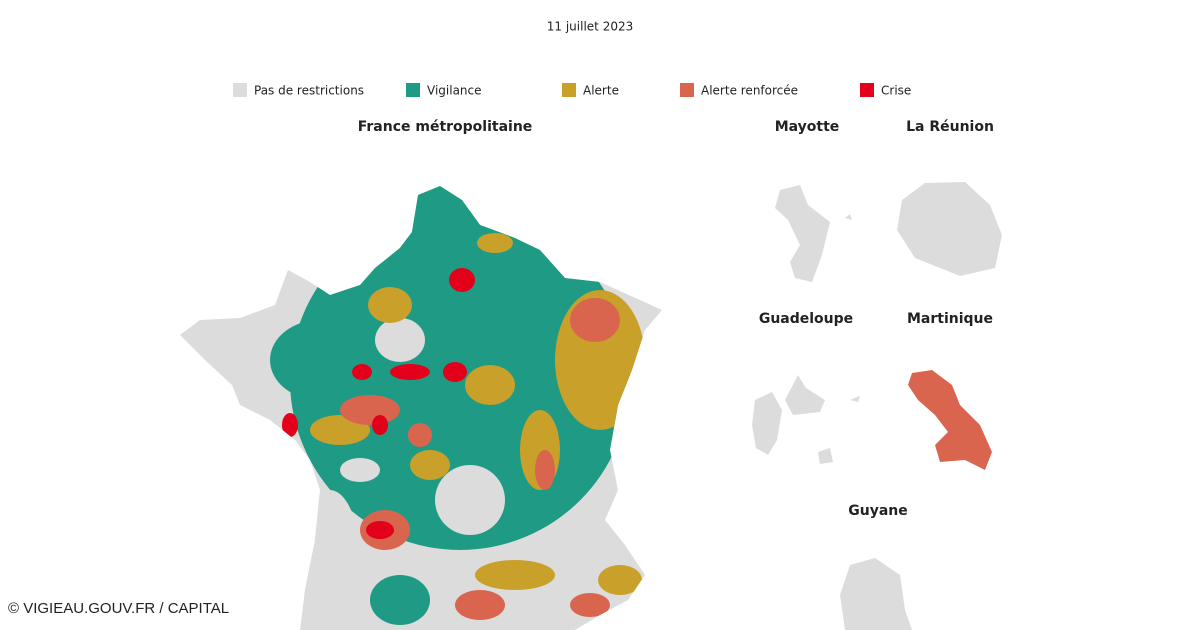  I want to click on map-title: France métropolitaine, so click(445, 127).